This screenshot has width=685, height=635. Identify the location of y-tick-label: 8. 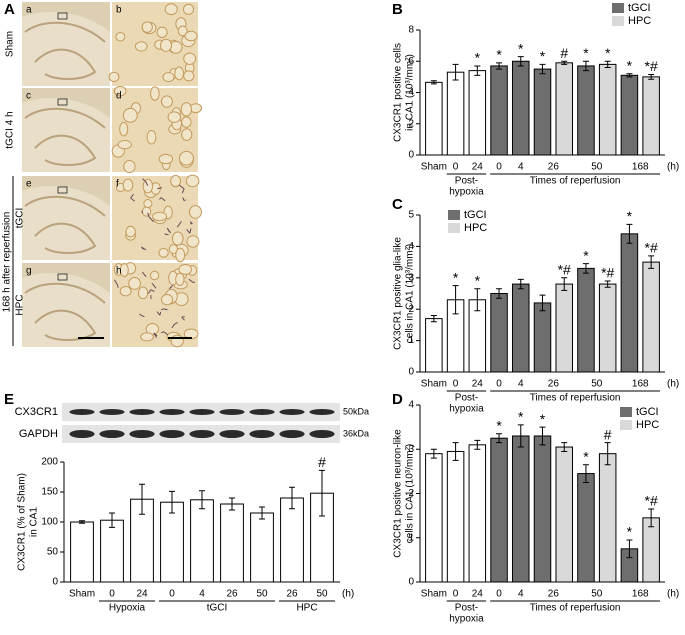
(411, 30).